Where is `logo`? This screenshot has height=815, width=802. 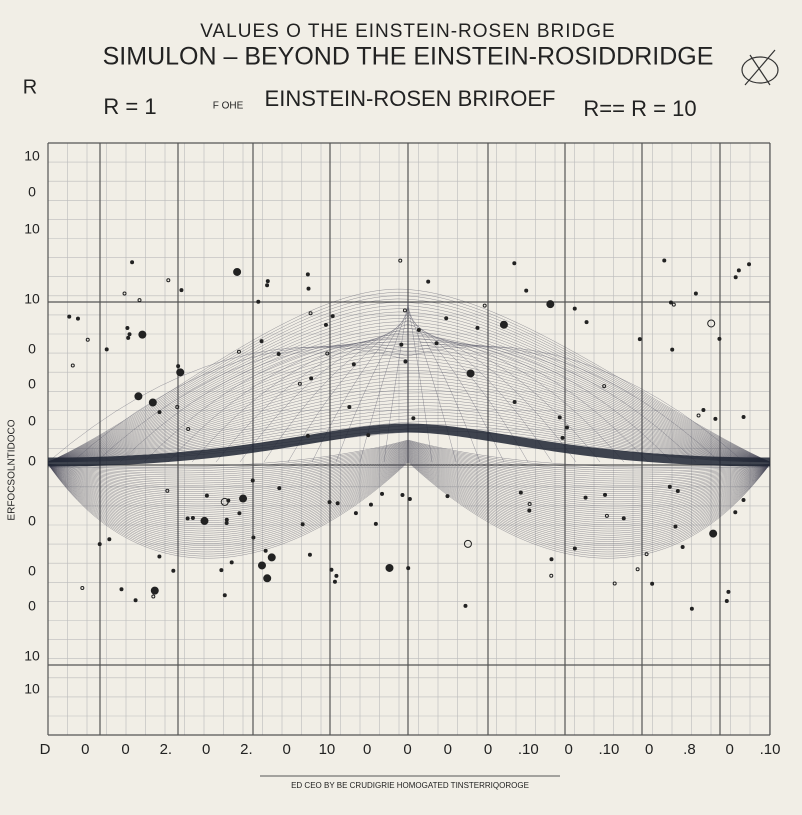
logo is located at coordinates (760, 67).